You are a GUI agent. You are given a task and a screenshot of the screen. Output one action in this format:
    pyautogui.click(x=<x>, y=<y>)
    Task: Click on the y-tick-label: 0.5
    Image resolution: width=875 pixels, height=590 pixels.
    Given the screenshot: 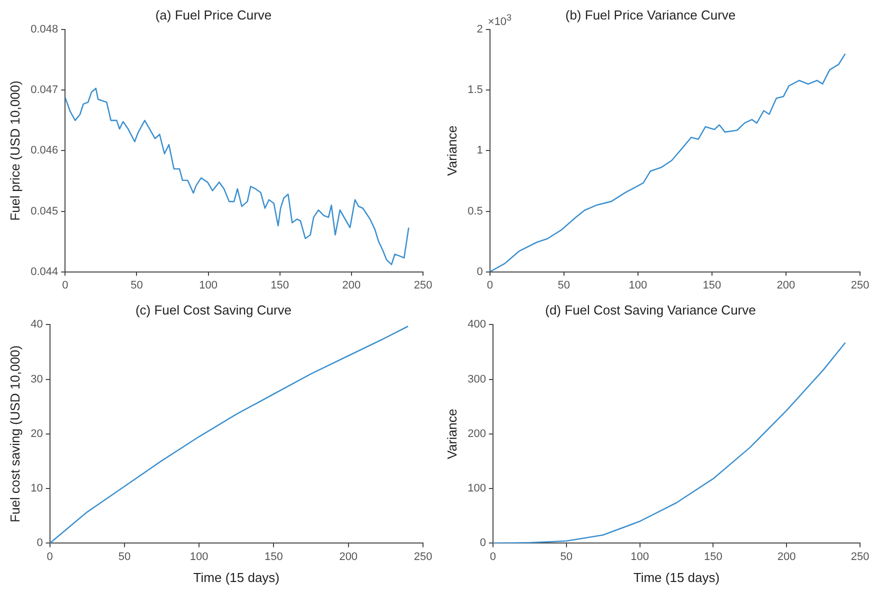 What is the action you would take?
    pyautogui.click(x=475, y=211)
    